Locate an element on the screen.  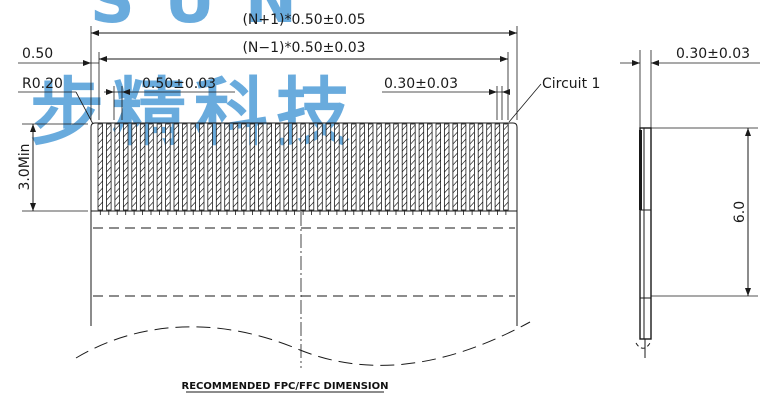
dim-pitch: 0.50±0.03 is located at coordinates (169, 98).